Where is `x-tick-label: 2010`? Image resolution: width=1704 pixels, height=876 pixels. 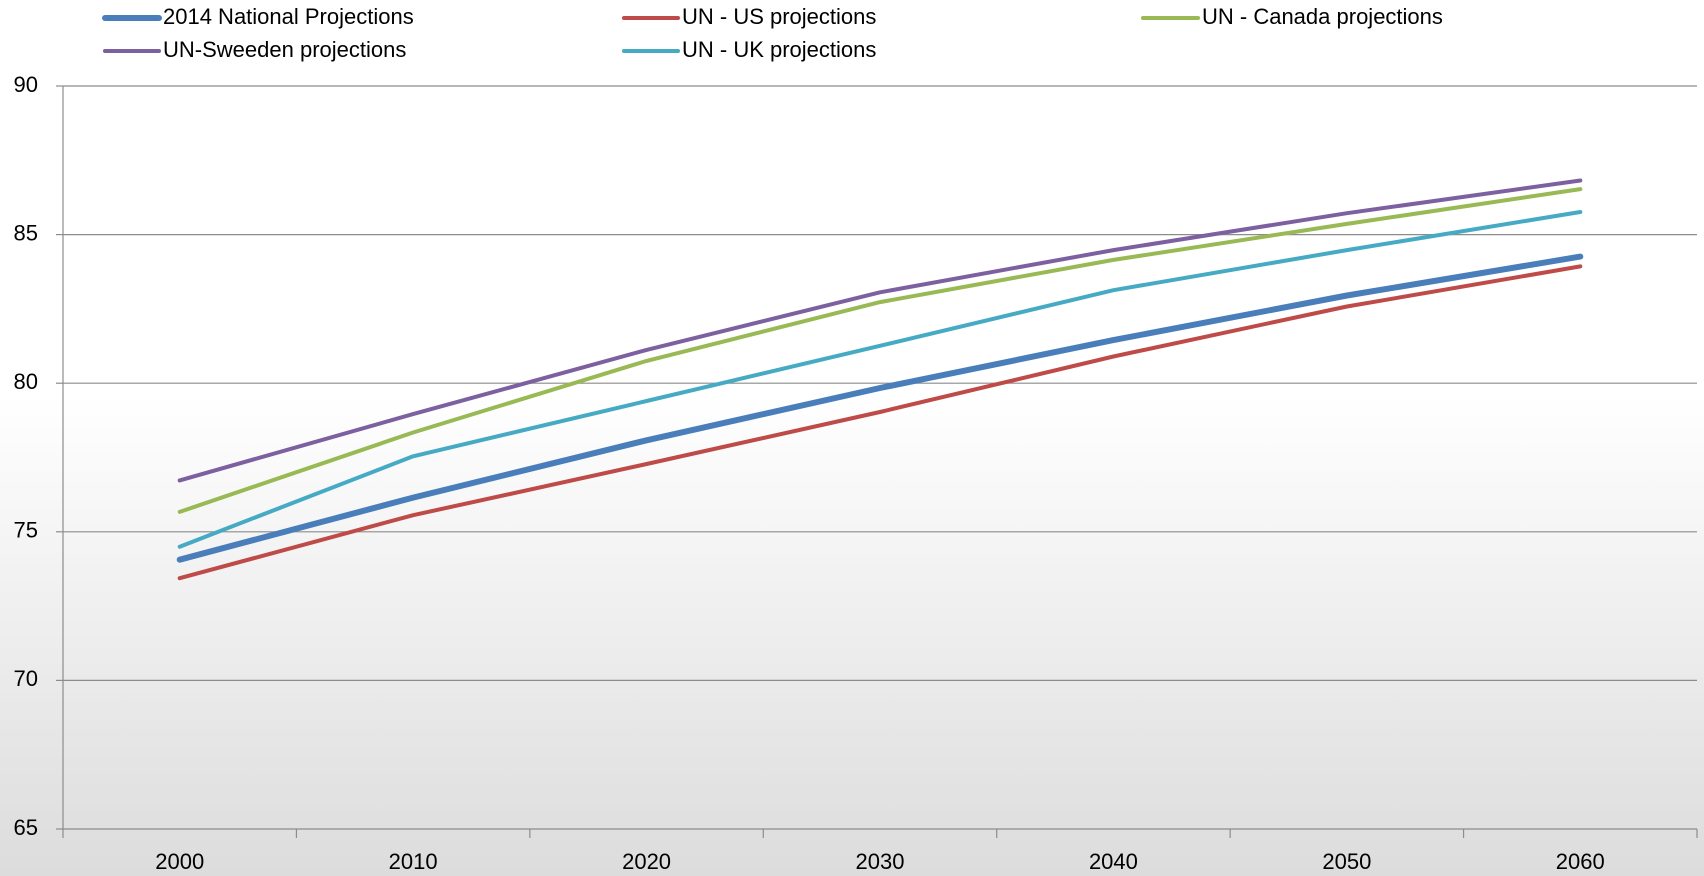 x-tick-label: 2010 is located at coordinates (413, 861).